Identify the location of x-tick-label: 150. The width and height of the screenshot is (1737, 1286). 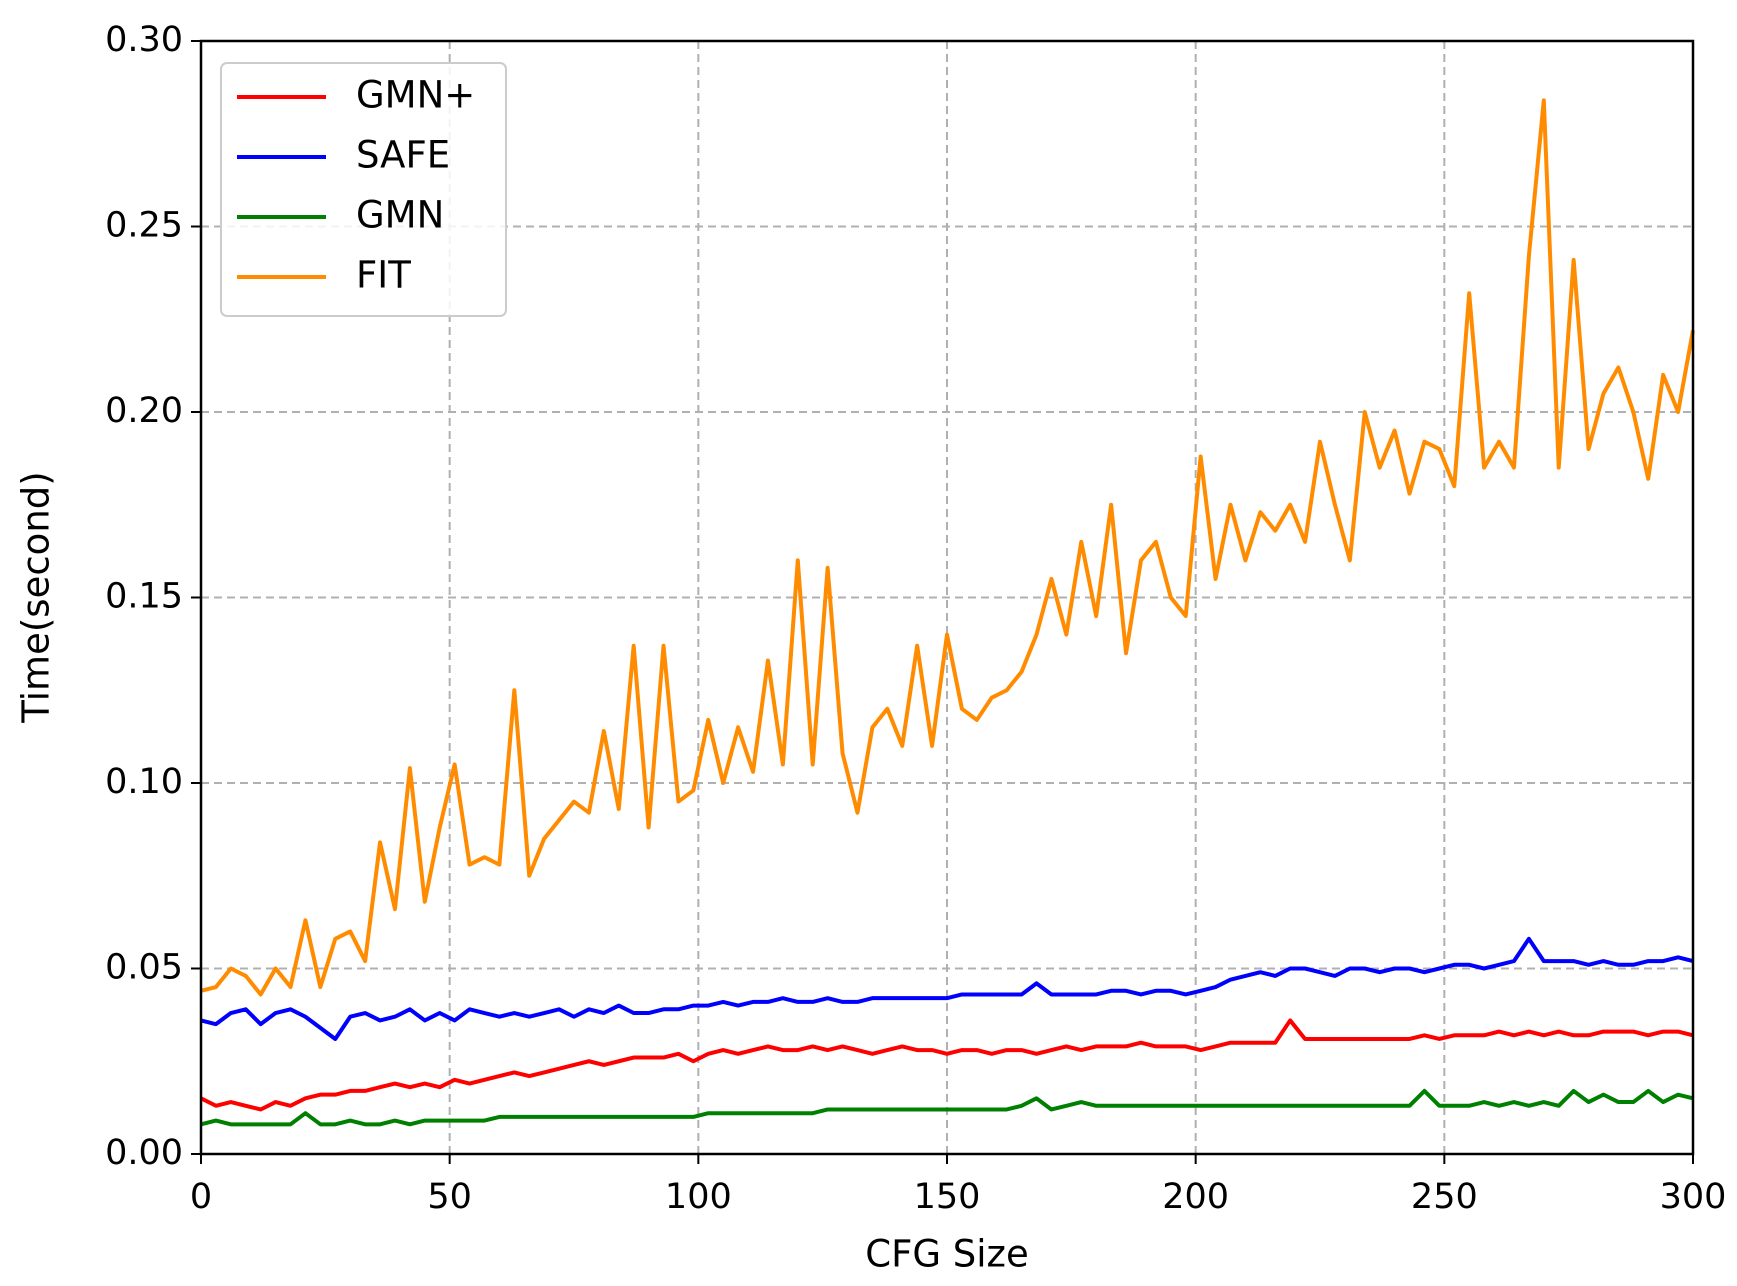
(947, 1197).